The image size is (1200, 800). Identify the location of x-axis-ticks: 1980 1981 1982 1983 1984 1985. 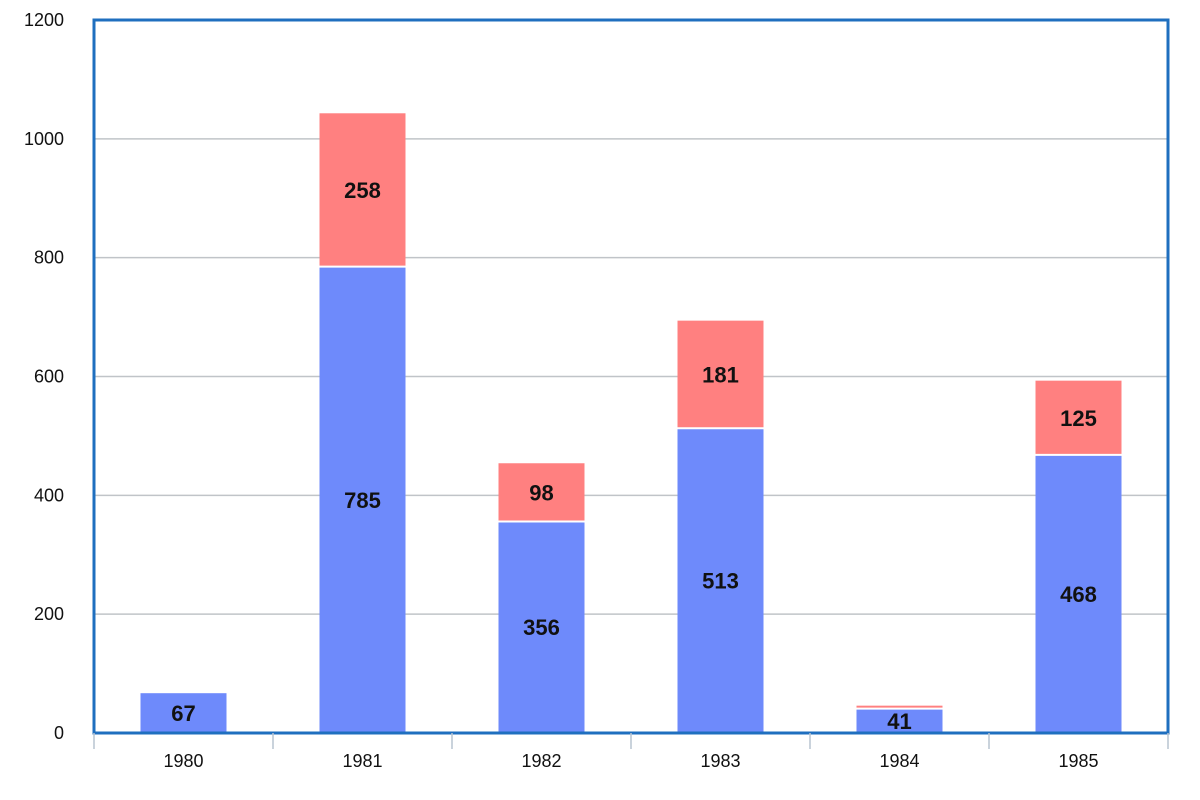
(631, 752).